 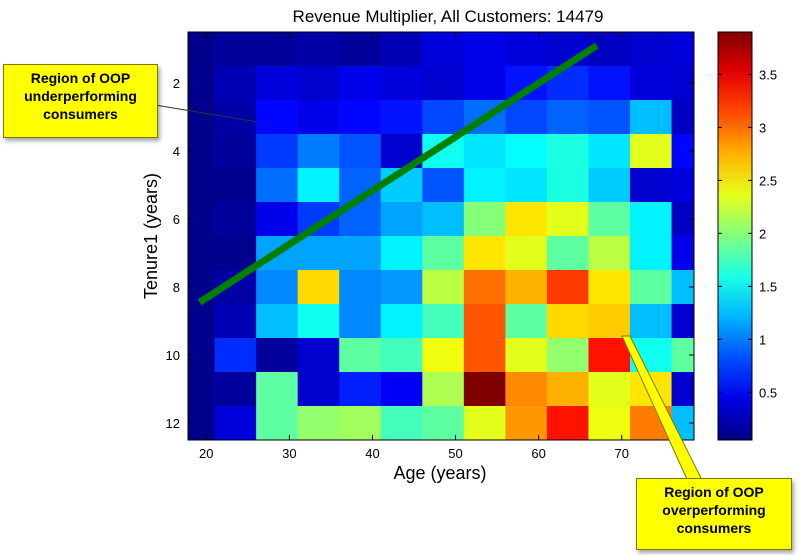 I want to click on callout-underperforming-line2: underperforming, so click(x=80, y=96).